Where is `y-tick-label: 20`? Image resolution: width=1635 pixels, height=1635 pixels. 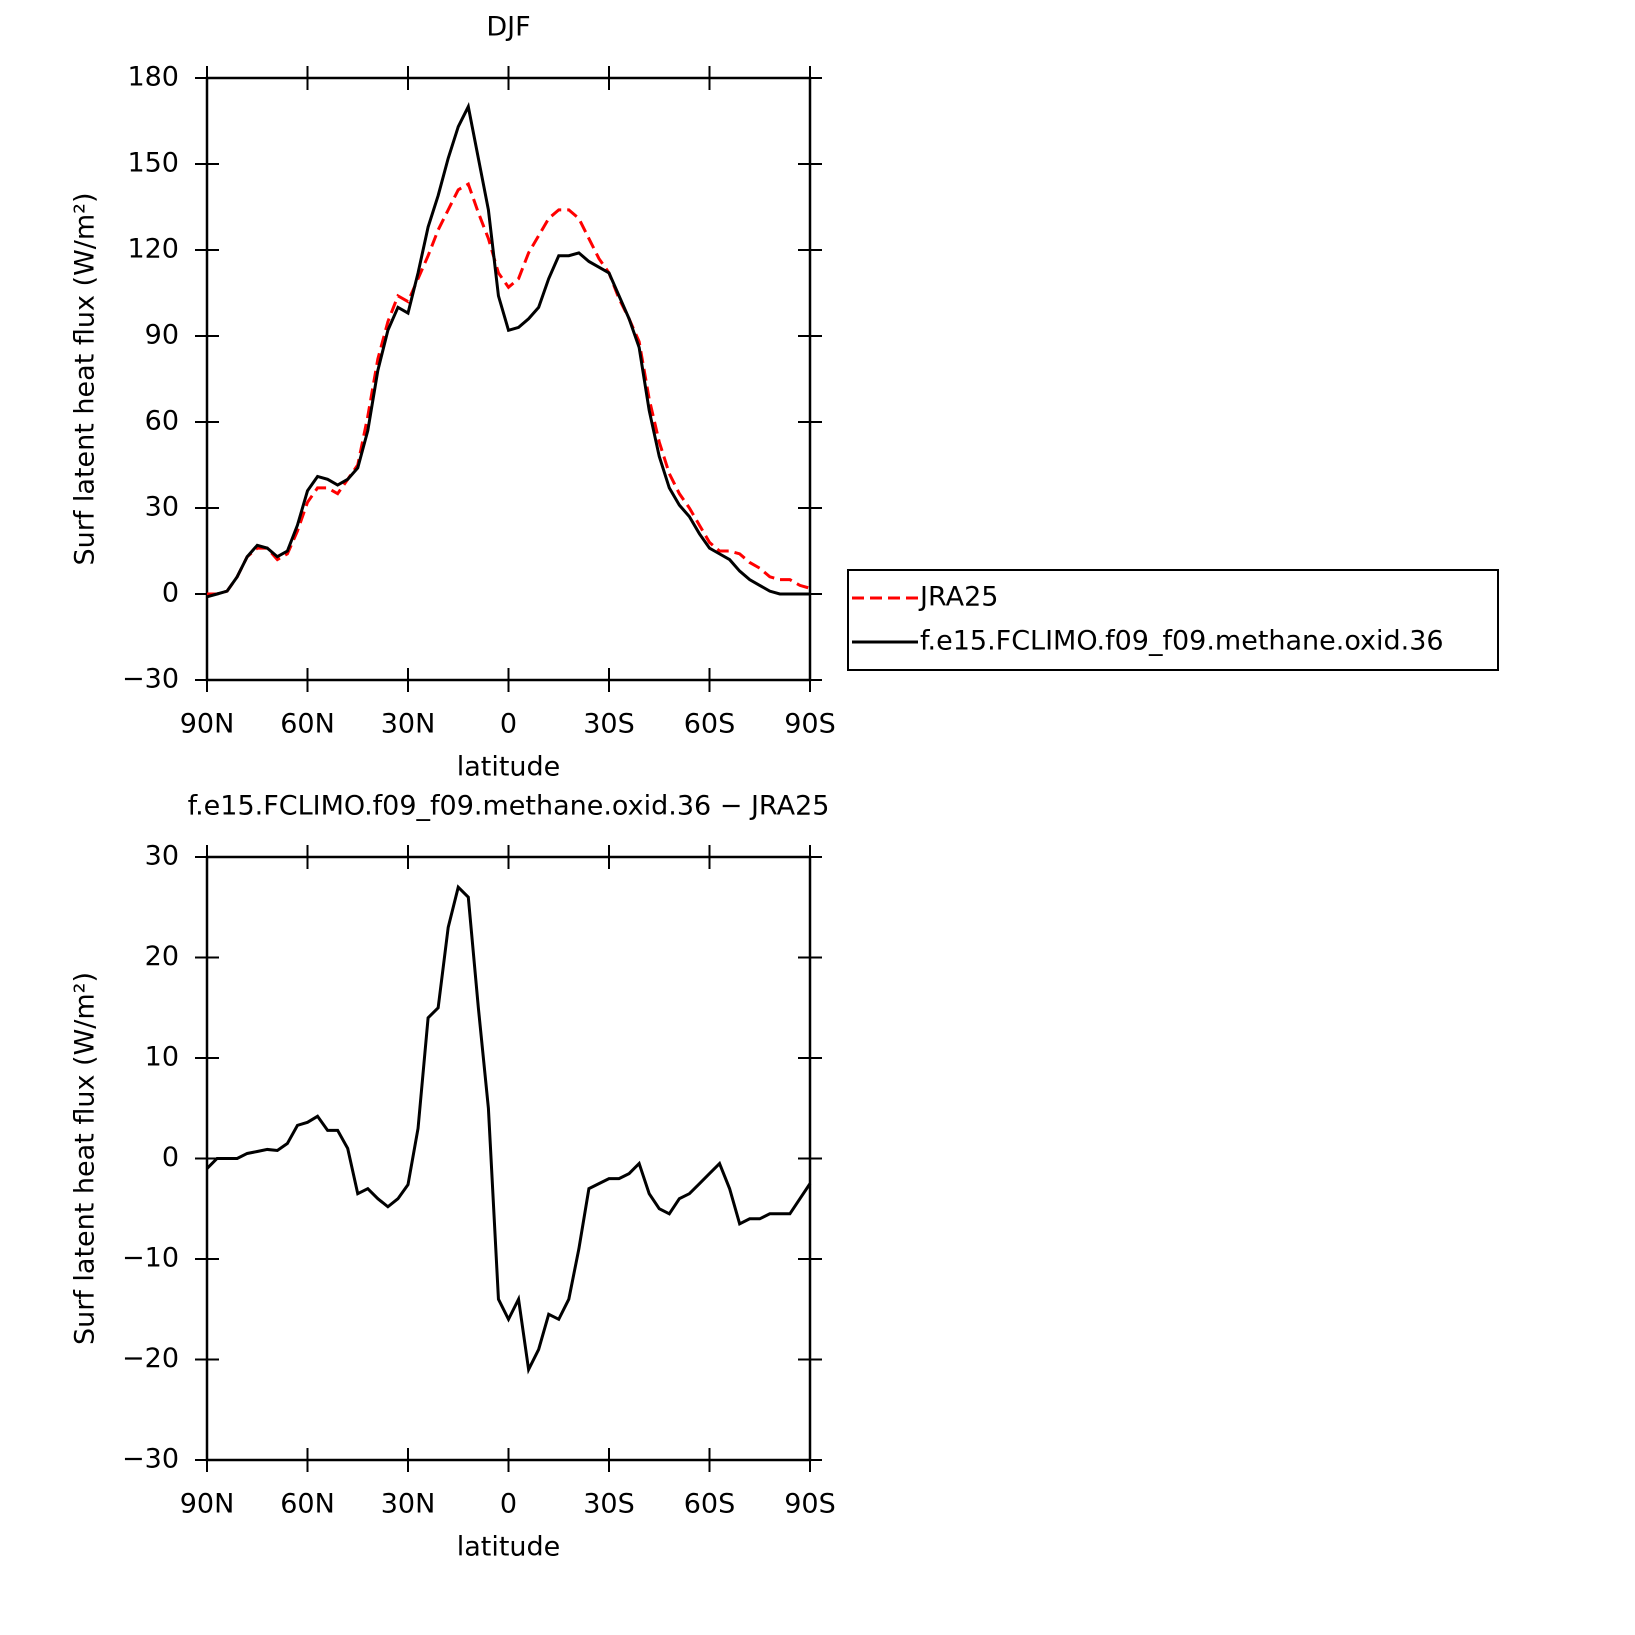 y-tick-label: 20 is located at coordinates (162, 956).